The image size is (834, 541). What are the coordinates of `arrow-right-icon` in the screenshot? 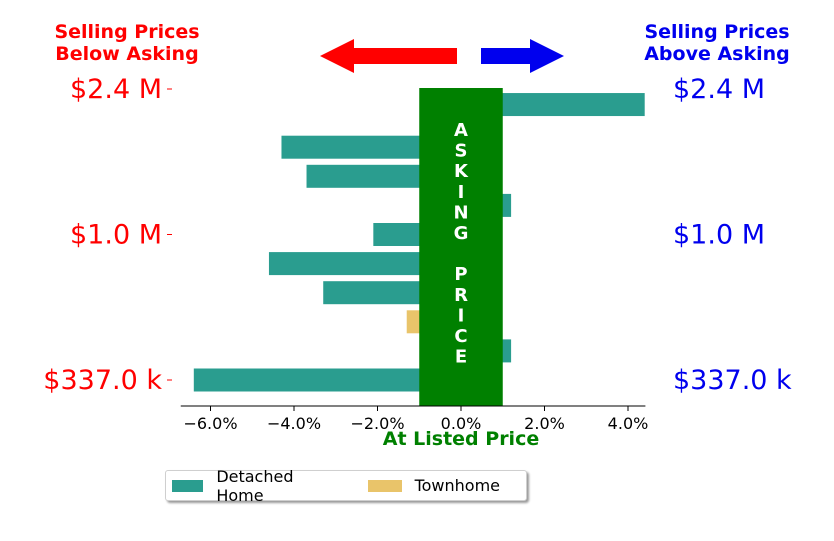 It's located at (522, 56).